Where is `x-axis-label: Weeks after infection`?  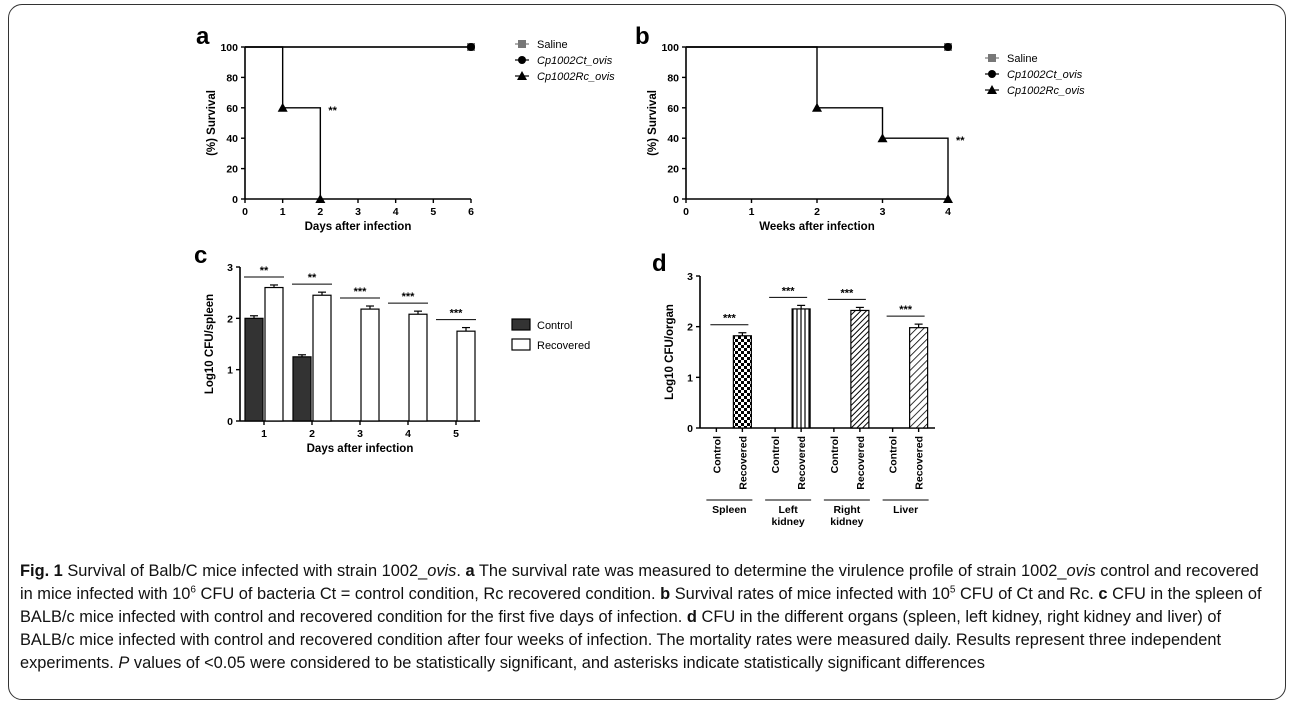
x-axis-label: Weeks after infection is located at coordinates (816, 227).